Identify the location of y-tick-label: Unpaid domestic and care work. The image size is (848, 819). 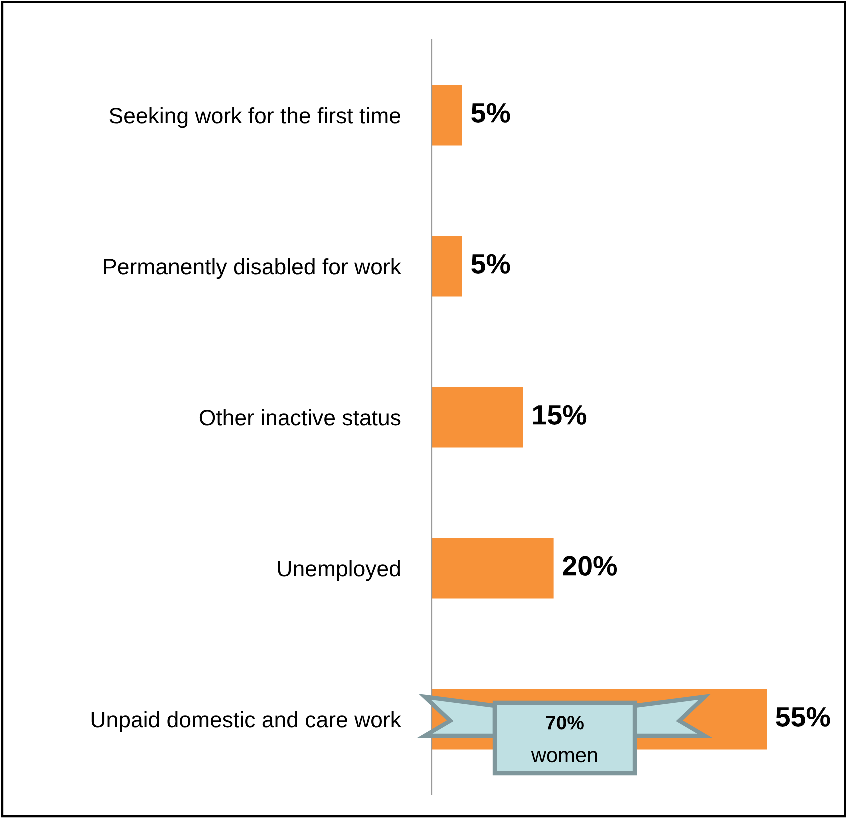
(247, 721).